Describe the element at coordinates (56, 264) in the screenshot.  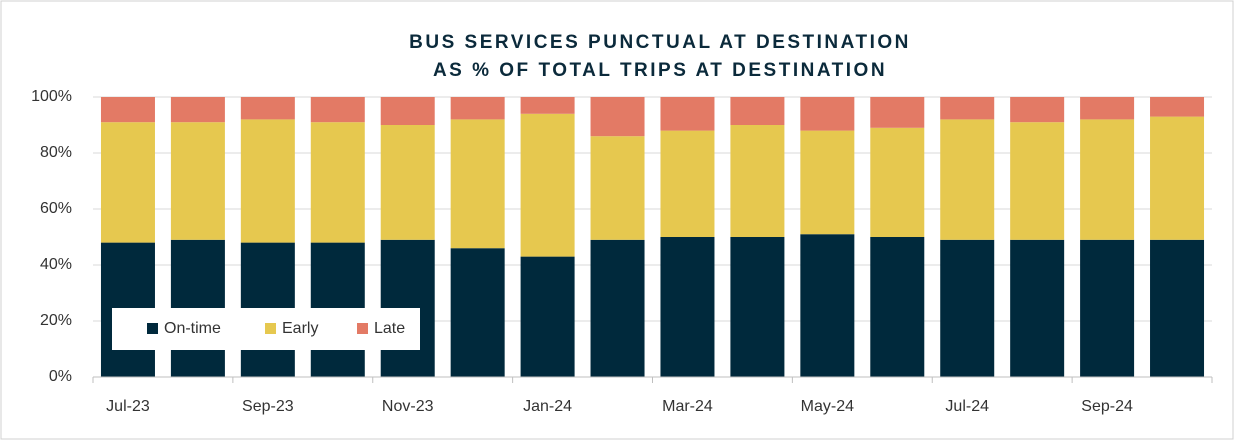
I see `y-tick-label: 40%` at that location.